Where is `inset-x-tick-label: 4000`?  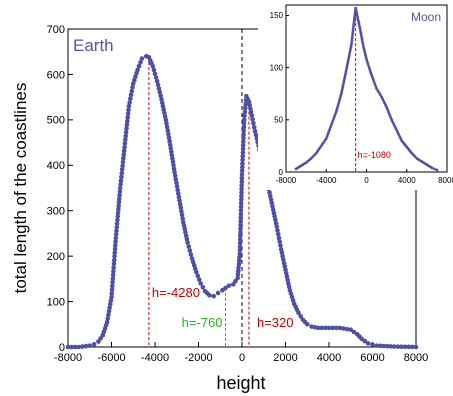 inset-x-tick-label: 4000 is located at coordinates (407, 180).